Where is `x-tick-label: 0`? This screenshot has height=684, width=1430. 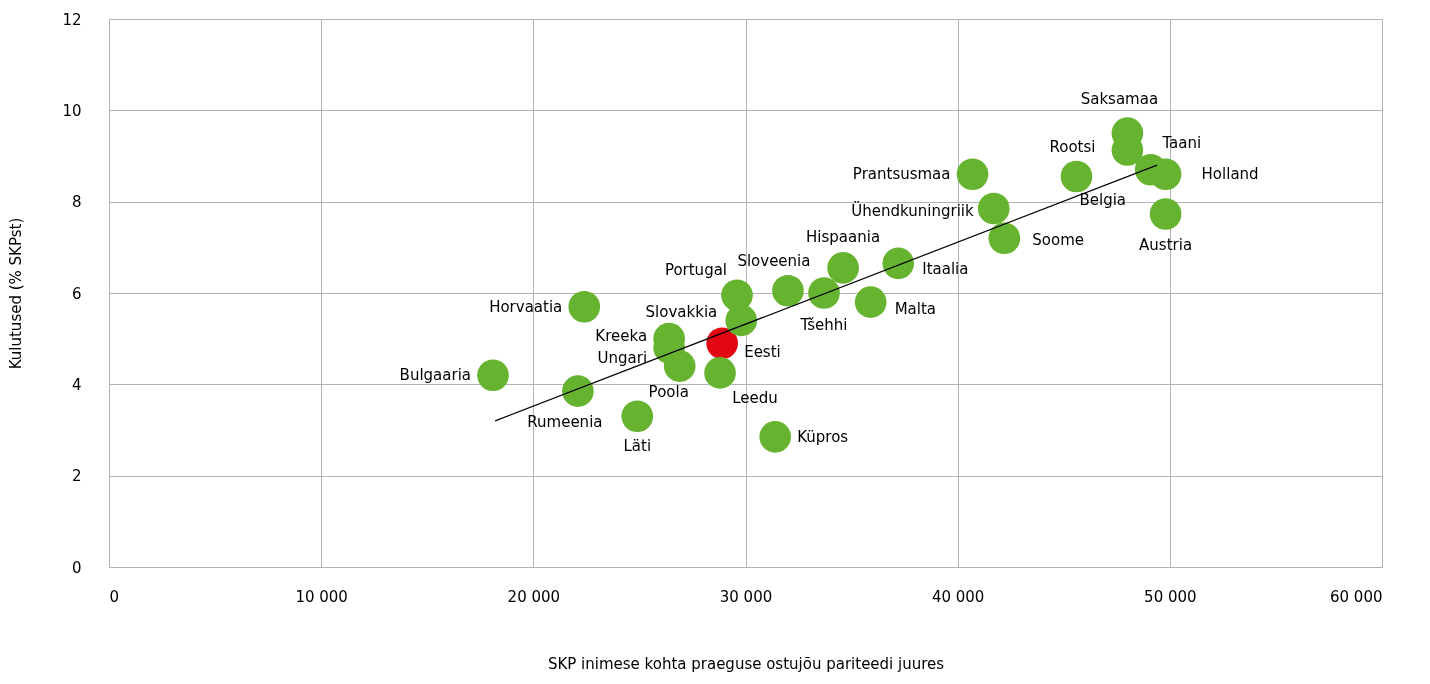
x-tick-label: 0 is located at coordinates (114, 596).